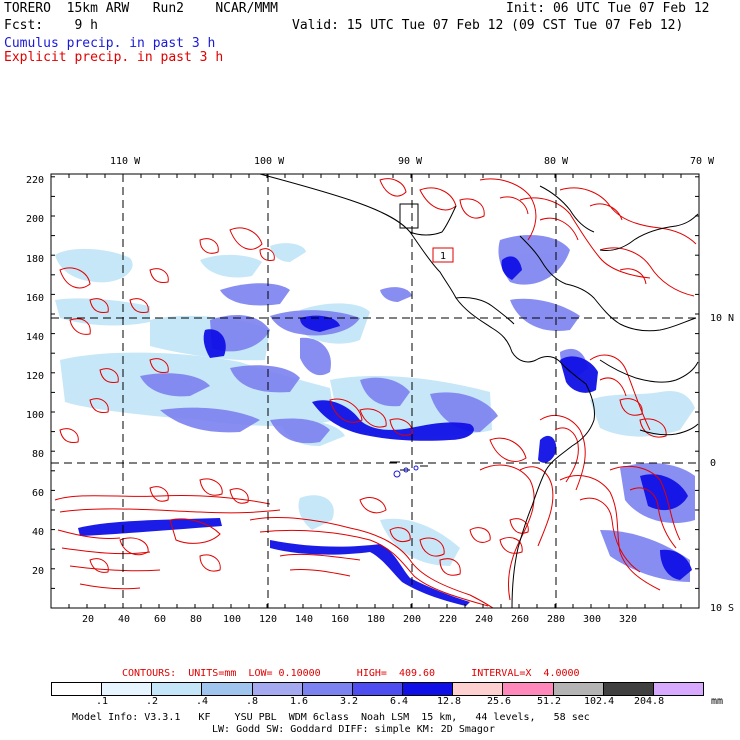 This screenshot has height=740, width=740. I want to click on x-tick-20: 20, so click(88, 619).